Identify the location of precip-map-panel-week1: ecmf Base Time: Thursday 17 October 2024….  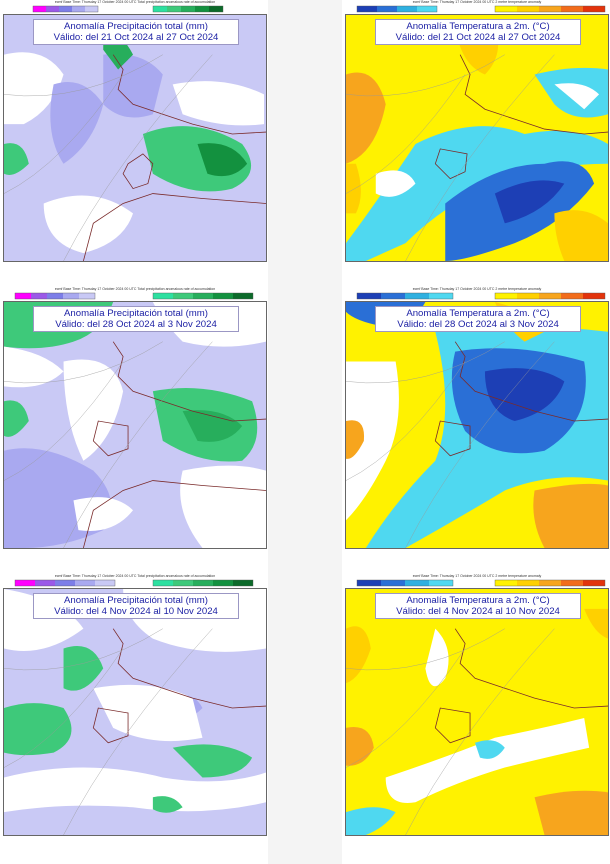
(135, 132).